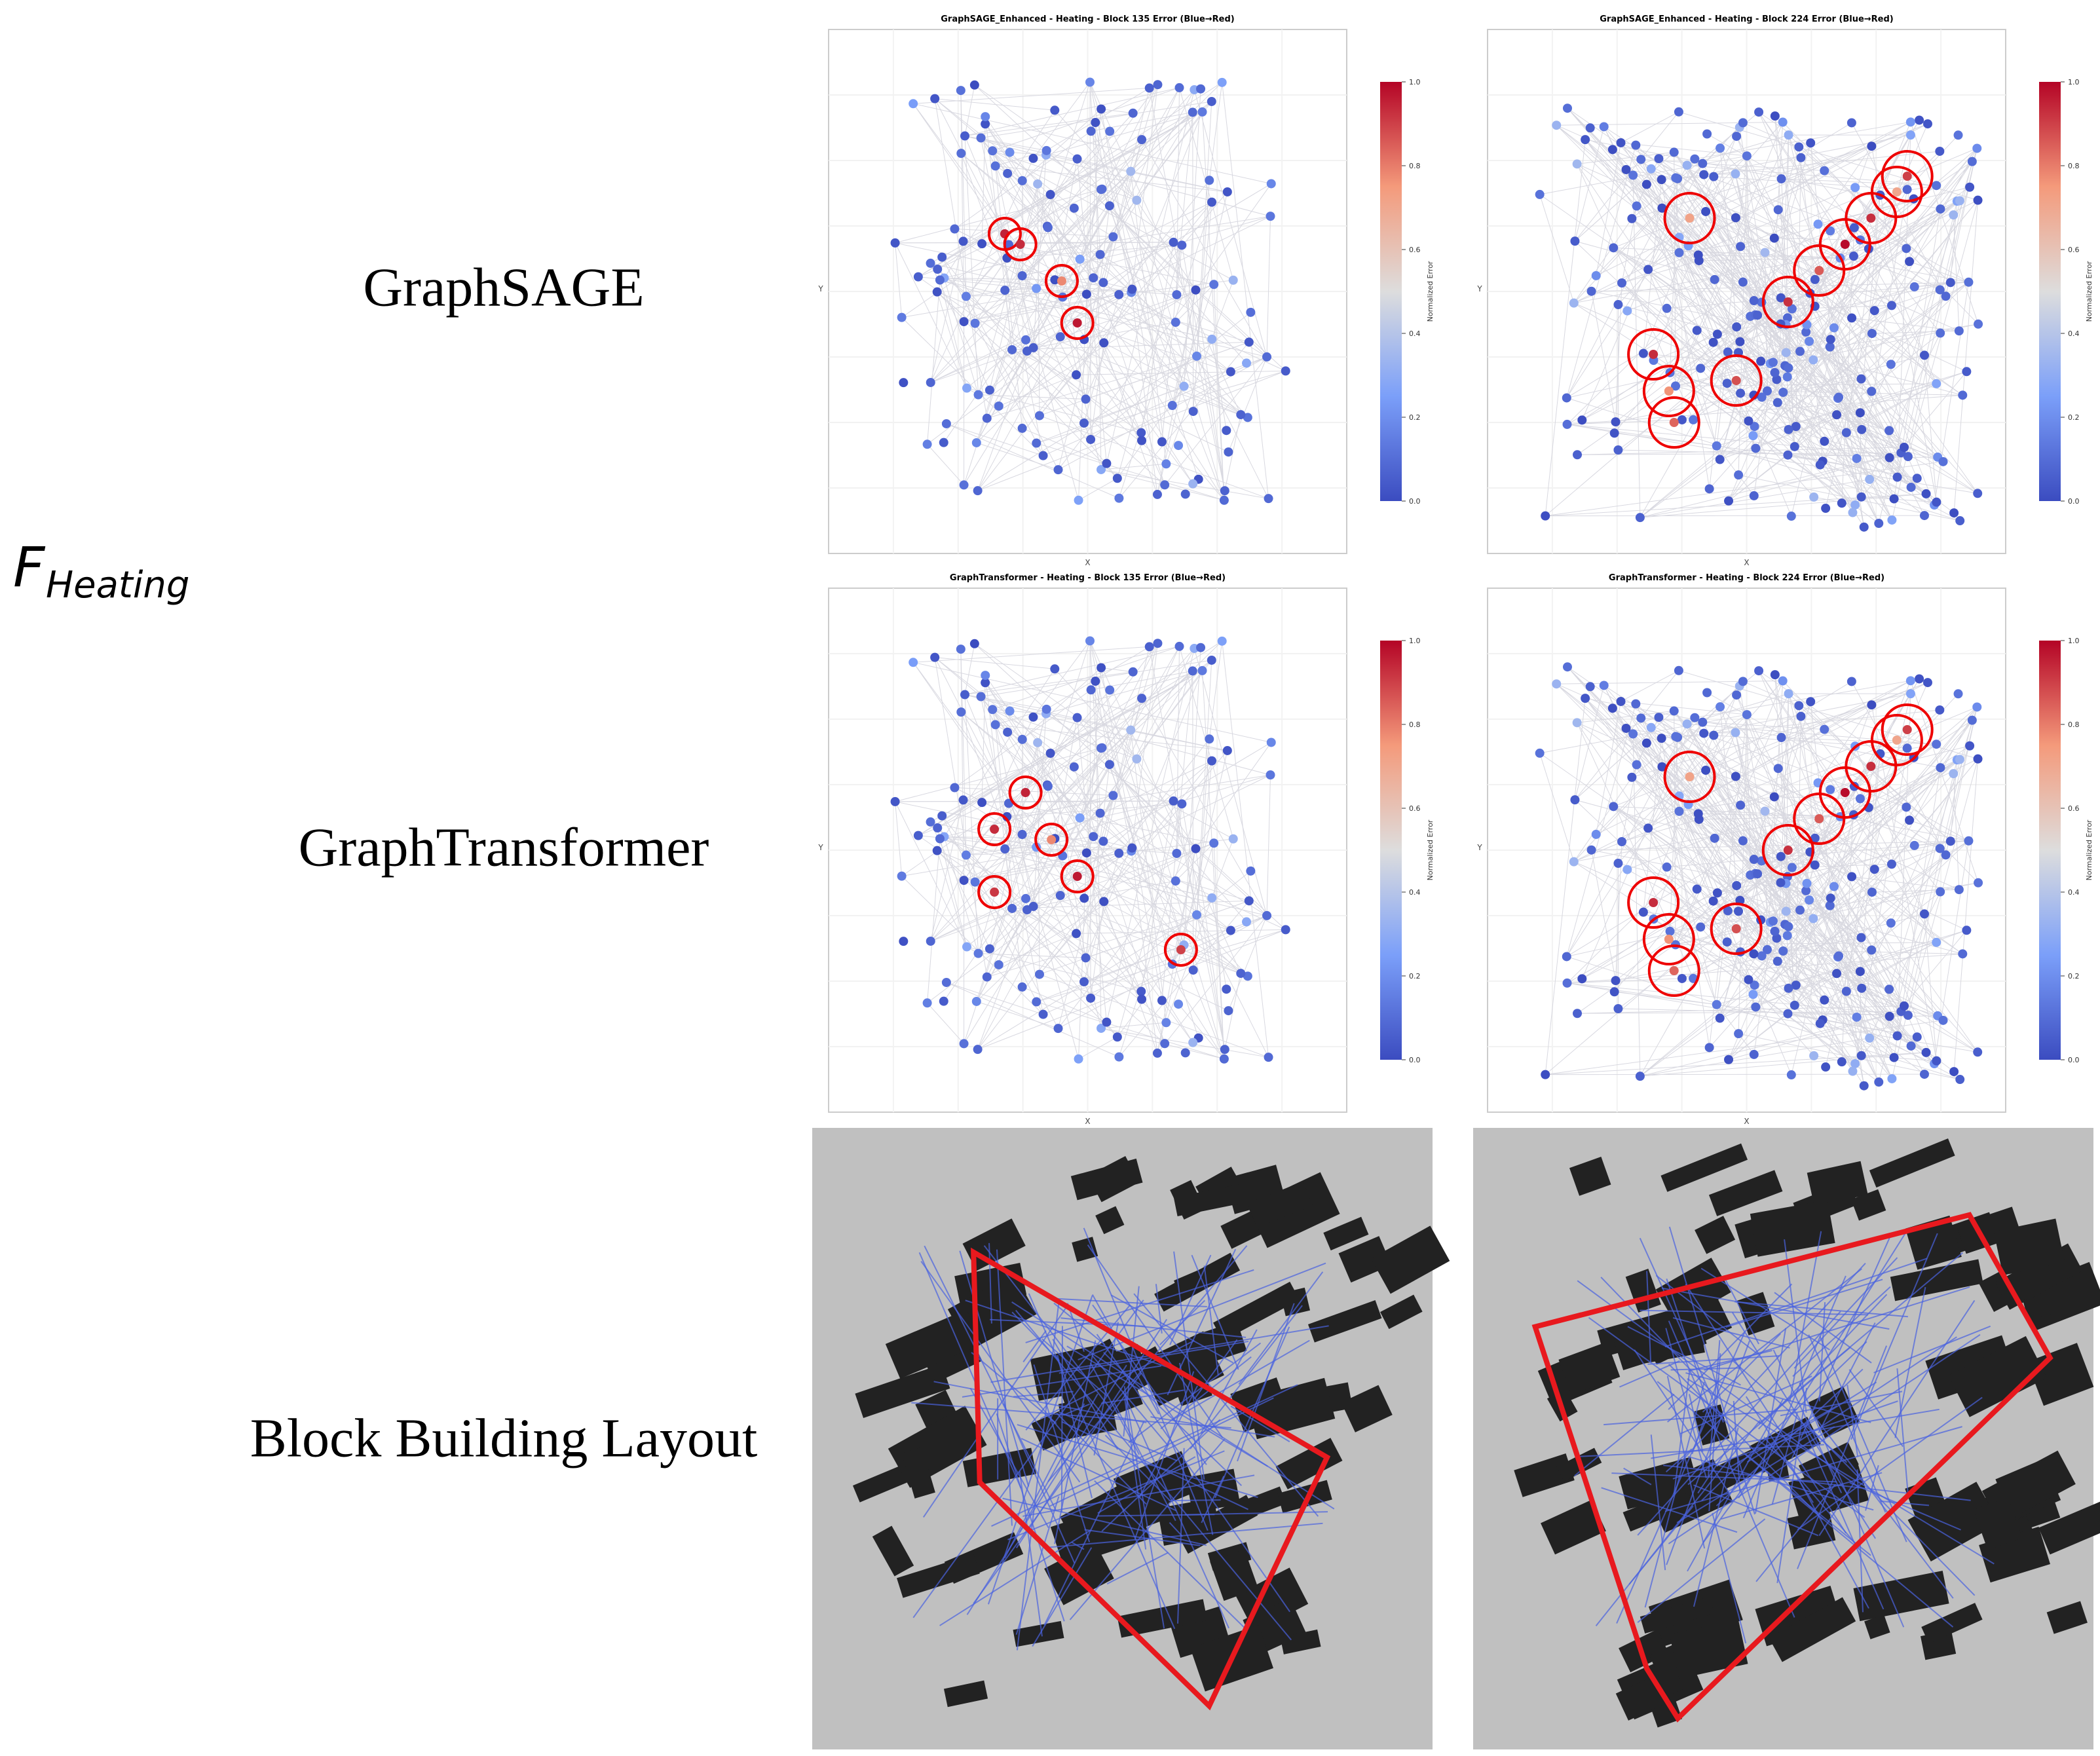 The width and height of the screenshot is (2100, 1756). What do you see at coordinates (2074, 641) in the screenshot?
I see `colorbar-tick-label: 1.0` at bounding box center [2074, 641].